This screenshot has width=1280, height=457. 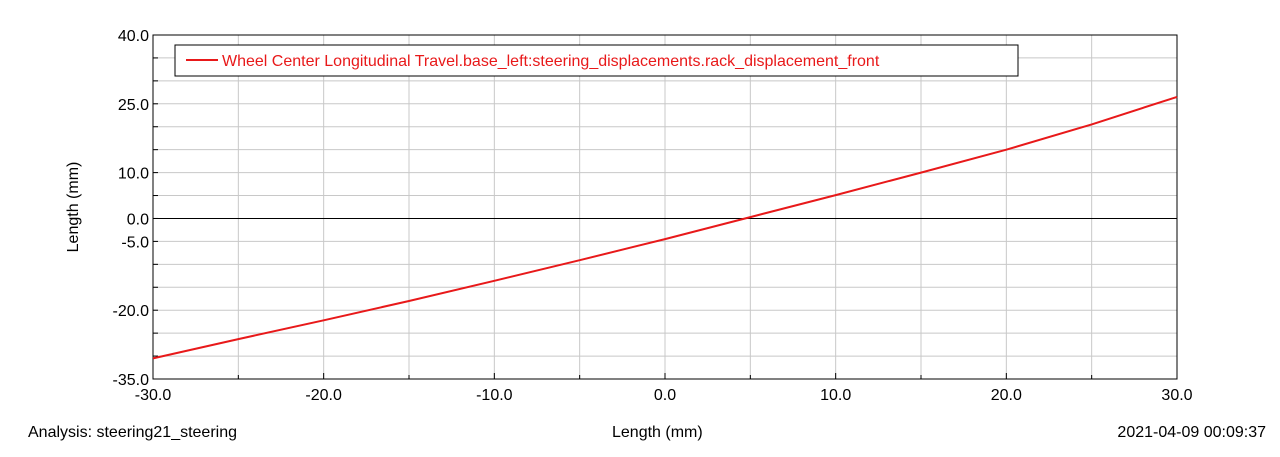 I want to click on y-tick-label: -35.0, so click(x=131, y=380).